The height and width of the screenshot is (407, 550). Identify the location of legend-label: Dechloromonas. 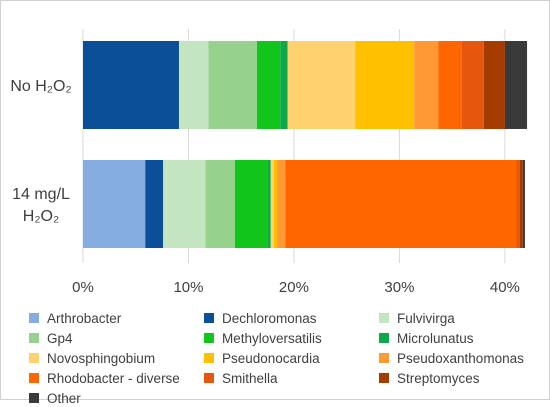
(269, 318).